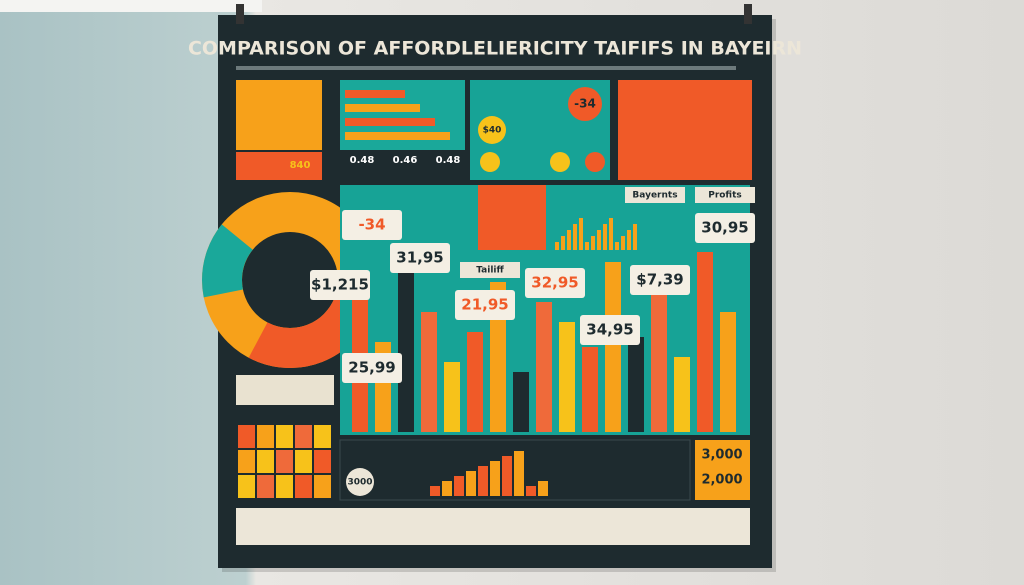  Describe the element at coordinates (131, 6) in the screenshot. I see `frame-edge` at that location.